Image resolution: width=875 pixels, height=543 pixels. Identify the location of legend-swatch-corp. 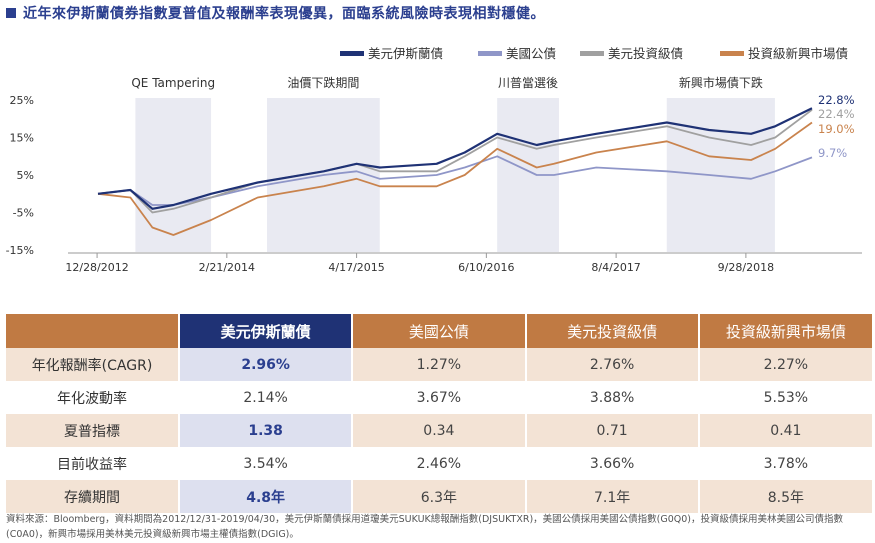
(592, 53).